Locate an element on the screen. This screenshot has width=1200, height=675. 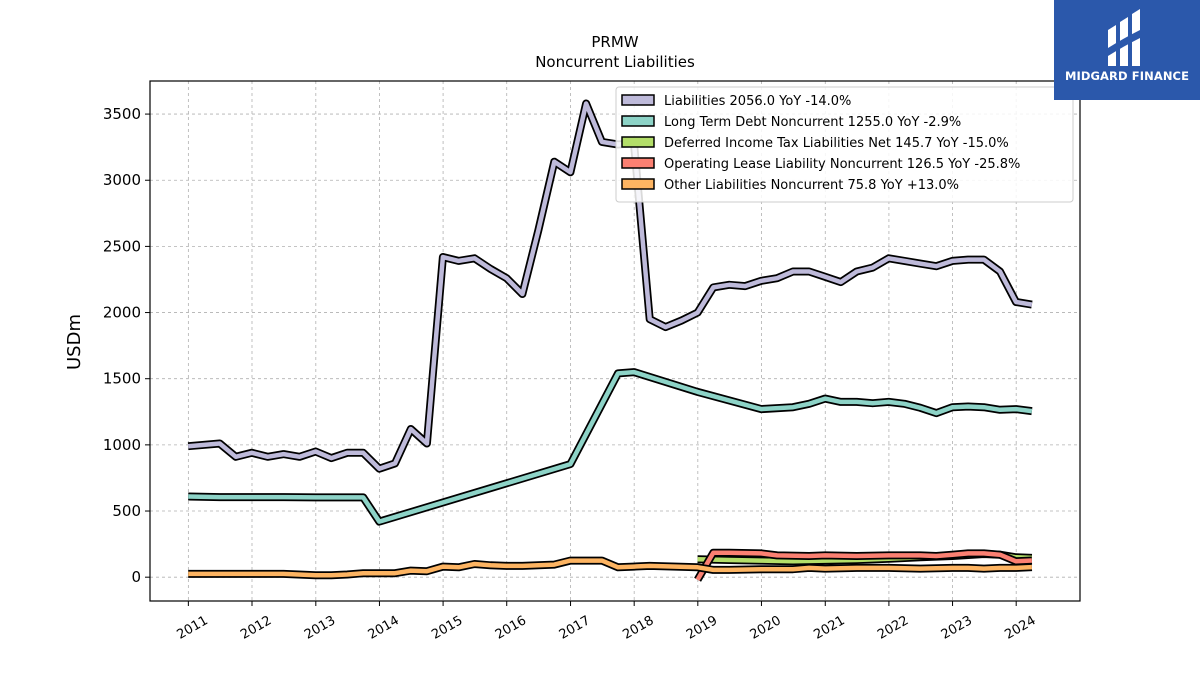
y-axis: 0 500 1000 1500 2000 2500 3000 3500 is located at coordinates (126, 345).